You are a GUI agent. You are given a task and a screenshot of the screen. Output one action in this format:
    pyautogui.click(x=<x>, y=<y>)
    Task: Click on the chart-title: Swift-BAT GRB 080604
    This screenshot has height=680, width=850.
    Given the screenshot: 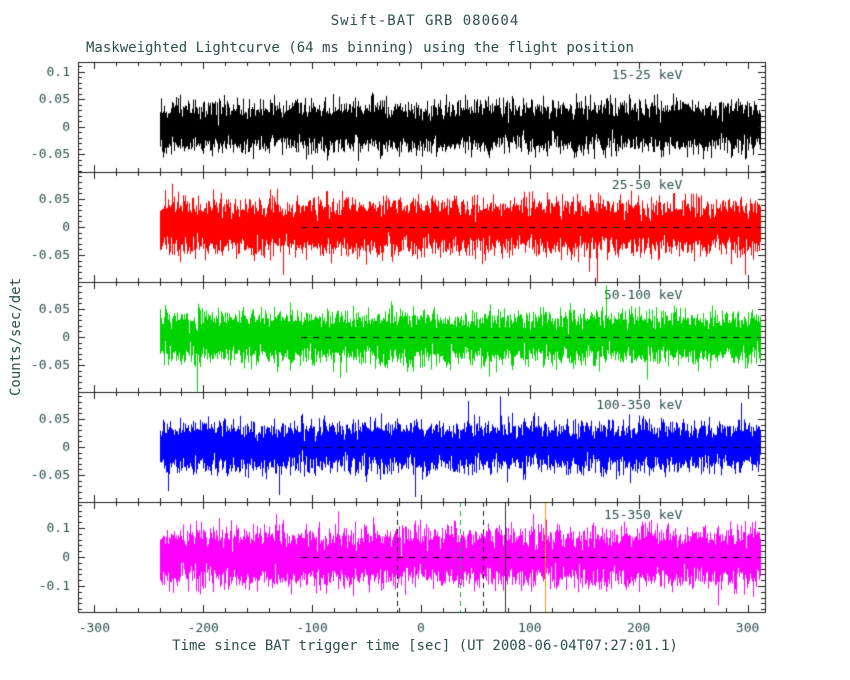 What is the action you would take?
    pyautogui.click(x=425, y=21)
    